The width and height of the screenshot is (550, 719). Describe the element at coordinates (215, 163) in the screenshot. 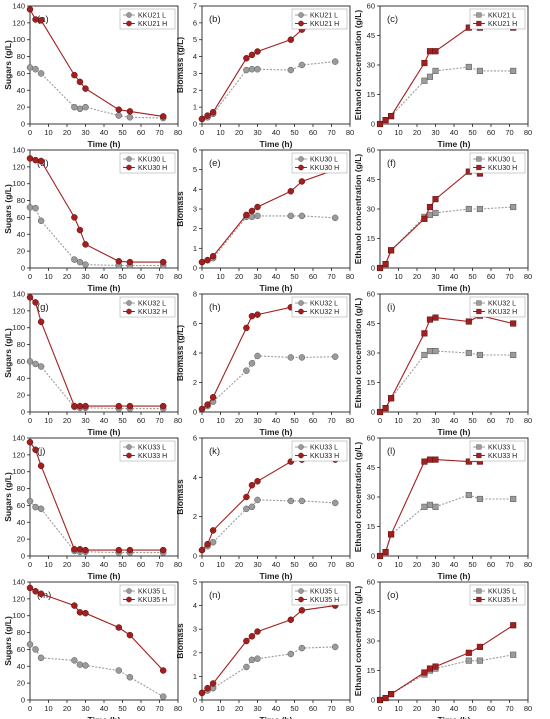

I see `panel-label: (e)` at that location.